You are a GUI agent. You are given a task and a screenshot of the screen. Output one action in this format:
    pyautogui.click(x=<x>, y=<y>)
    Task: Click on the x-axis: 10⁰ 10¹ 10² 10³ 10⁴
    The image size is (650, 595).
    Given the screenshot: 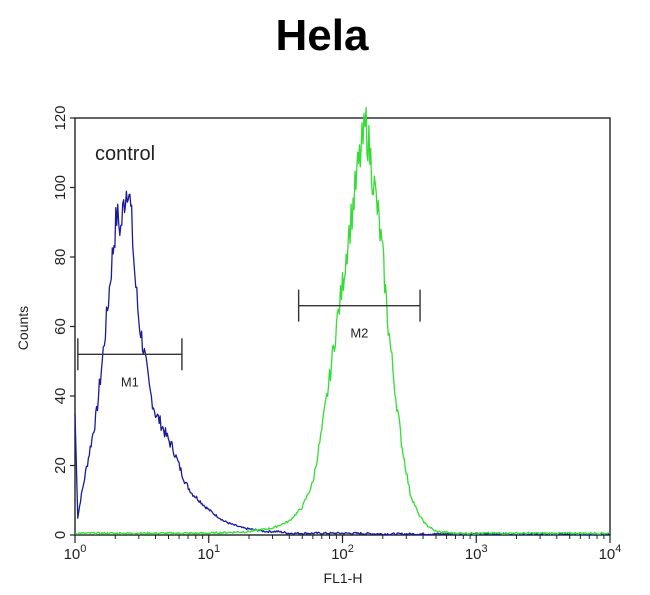 What is the action you would take?
    pyautogui.click(x=343, y=549)
    